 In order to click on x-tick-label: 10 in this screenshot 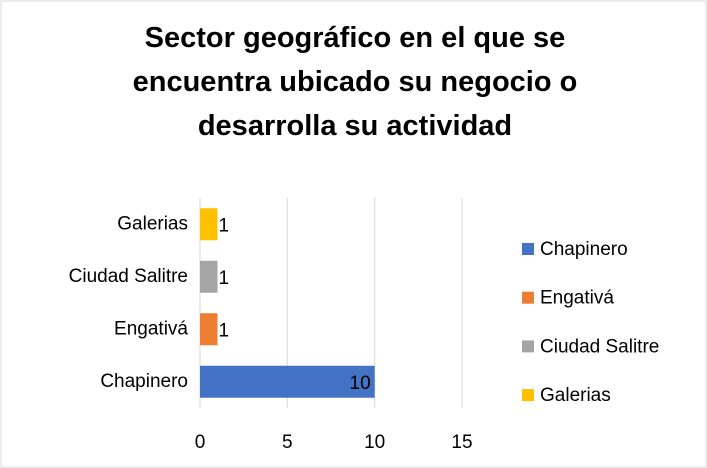, I will do `click(374, 442)`.